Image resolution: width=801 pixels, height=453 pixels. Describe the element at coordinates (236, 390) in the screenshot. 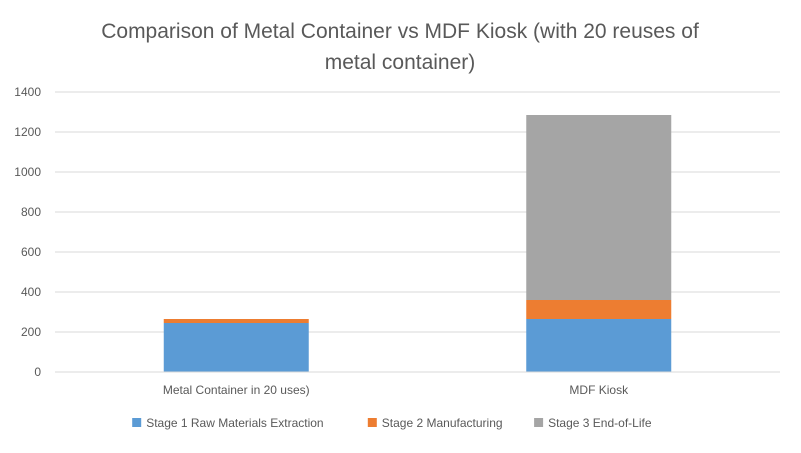

I see `category-label: Metal Container in 20 uses)` at that location.